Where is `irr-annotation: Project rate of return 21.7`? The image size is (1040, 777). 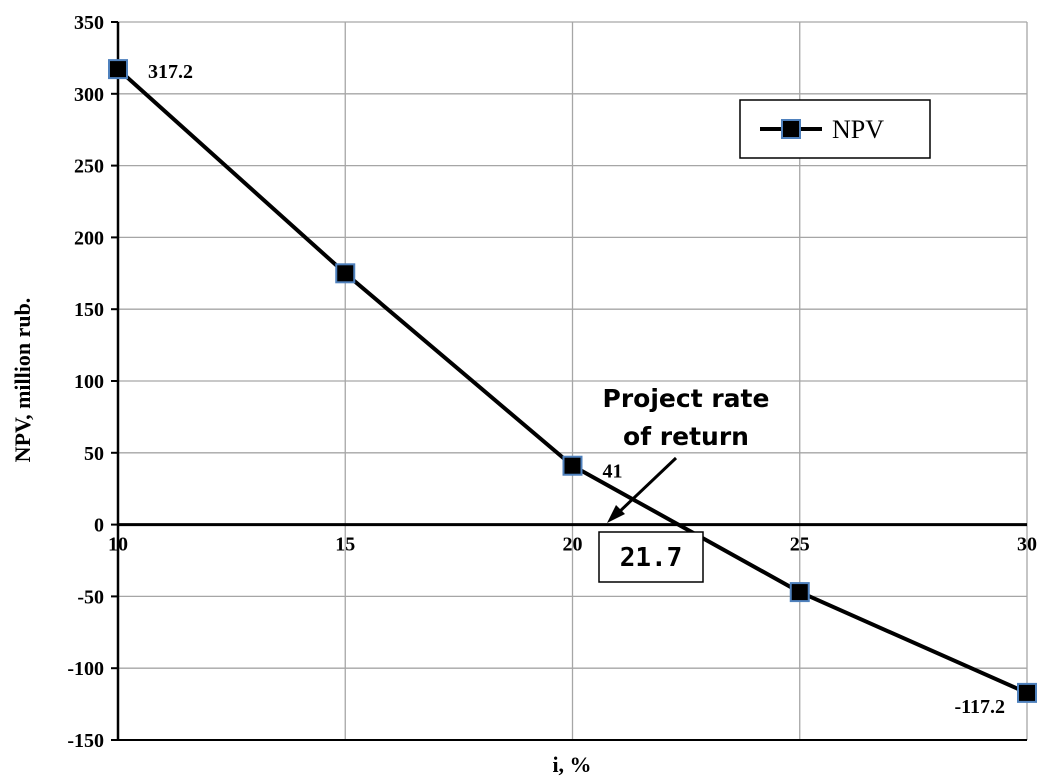
irr-annotation: Project rate of return 21.7 is located at coordinates (684, 483).